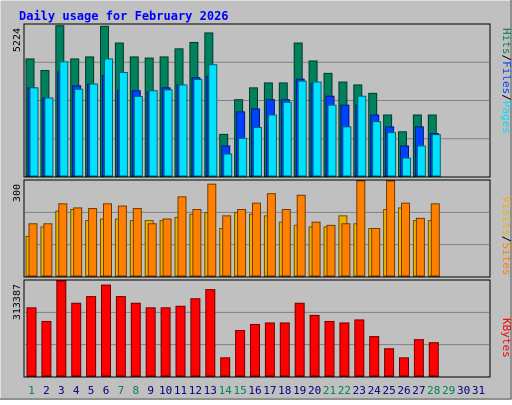 The image size is (512, 405). Describe the element at coordinates (418, 390) in the screenshot. I see `x-tick-label-day-27: 27` at that location.